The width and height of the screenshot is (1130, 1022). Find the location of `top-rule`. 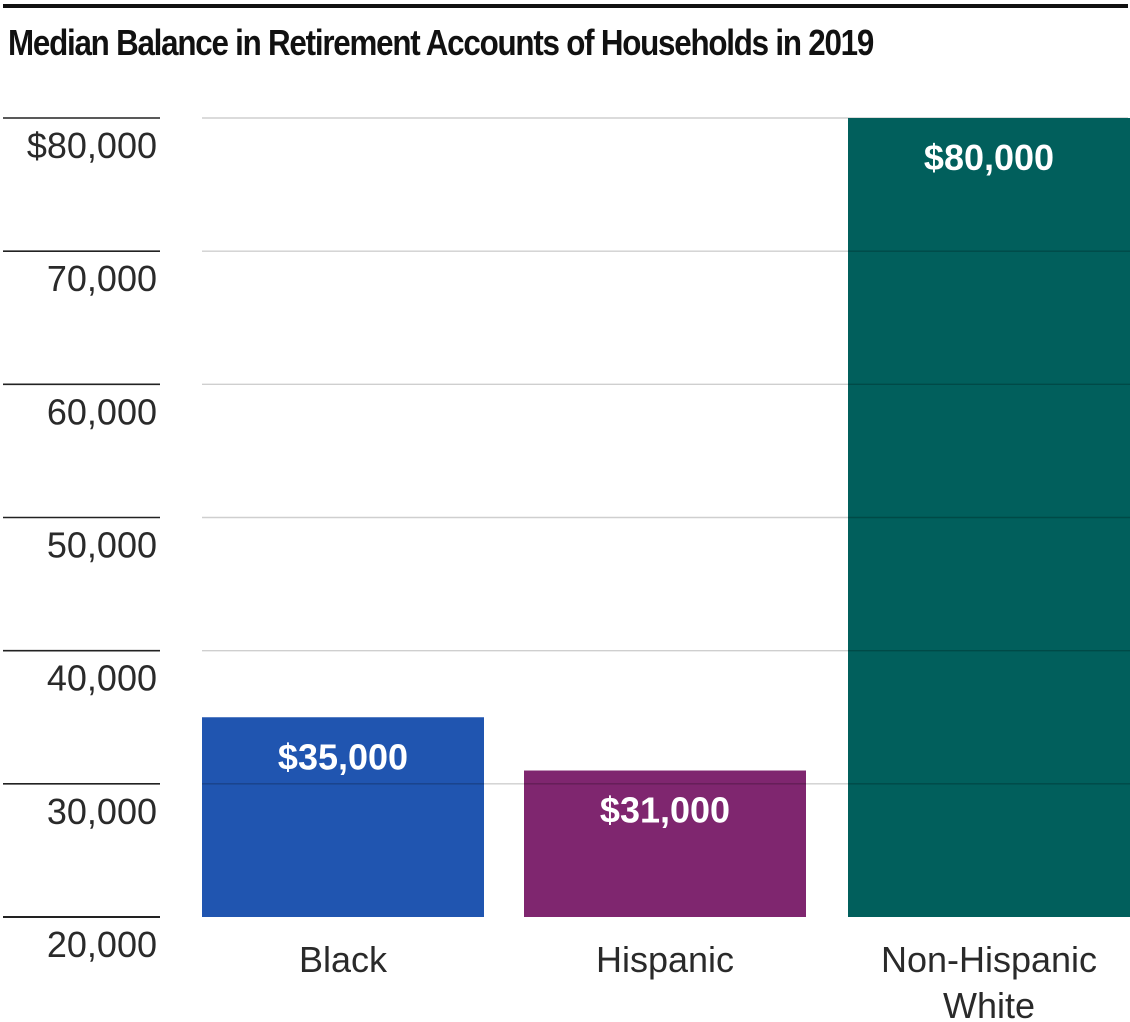

top-rule is located at coordinates (565, 6).